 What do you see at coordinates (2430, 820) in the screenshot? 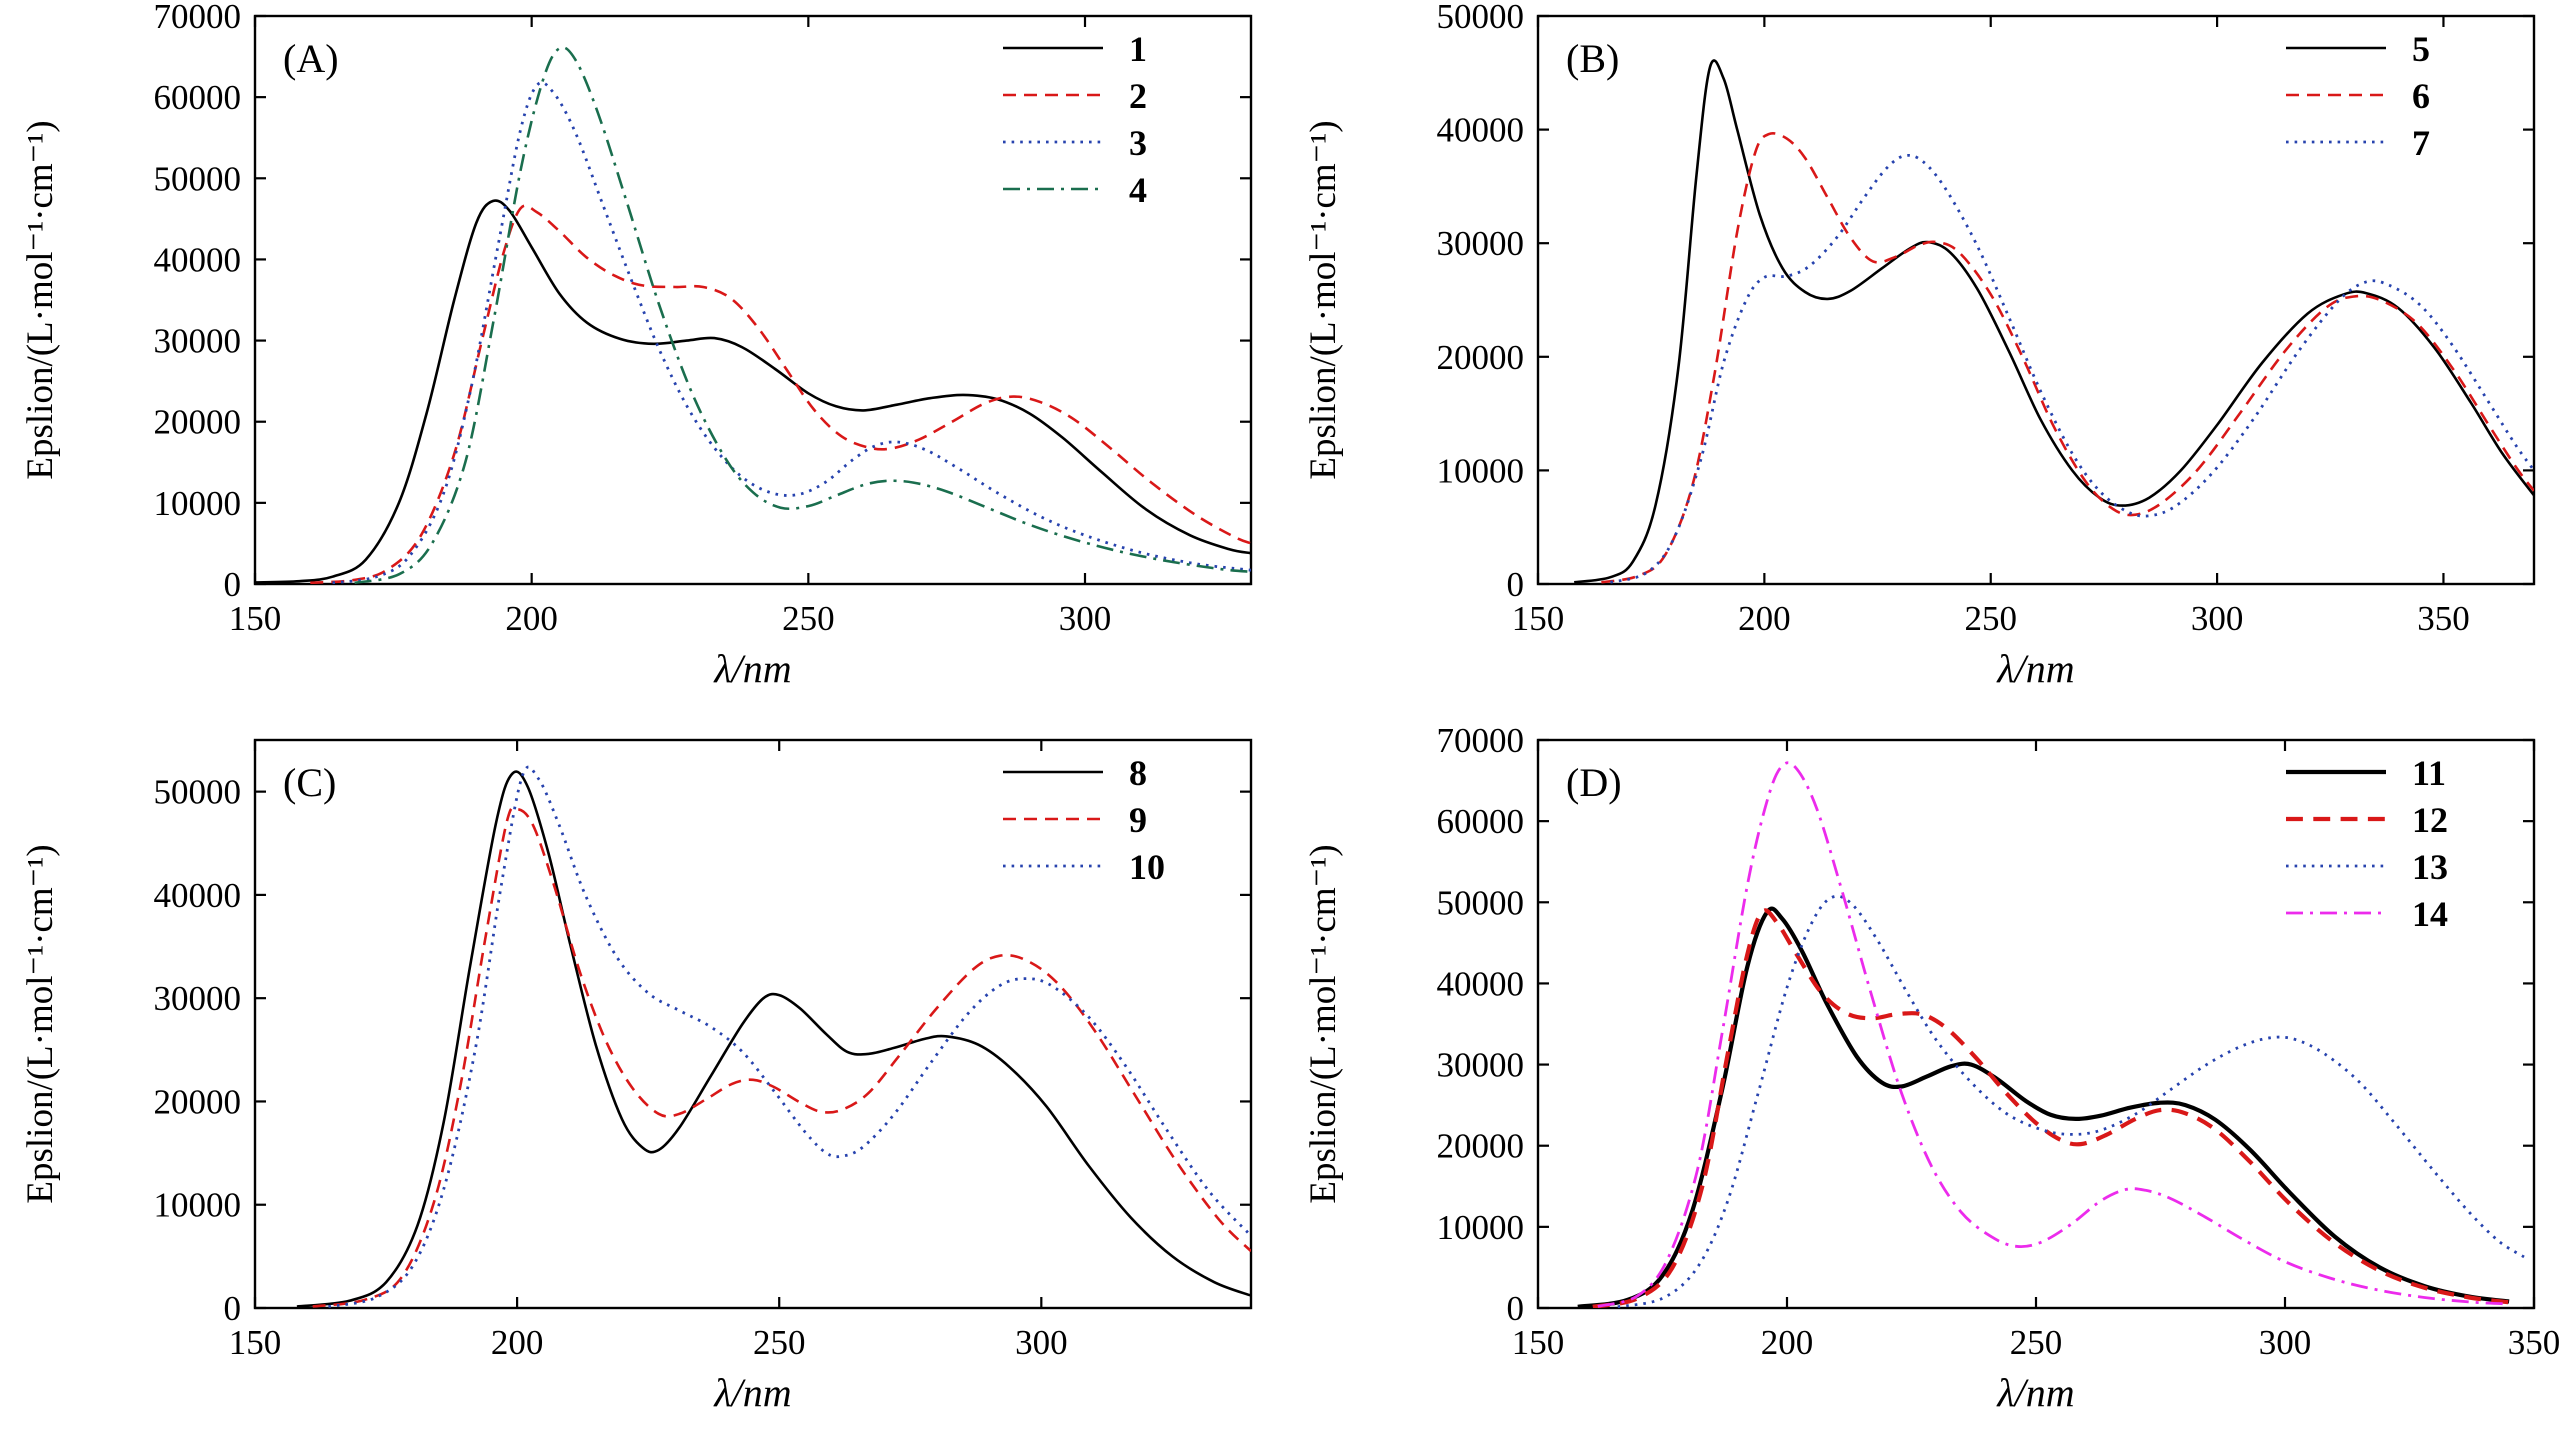
I see `legend-label-12: 12` at bounding box center [2430, 820].